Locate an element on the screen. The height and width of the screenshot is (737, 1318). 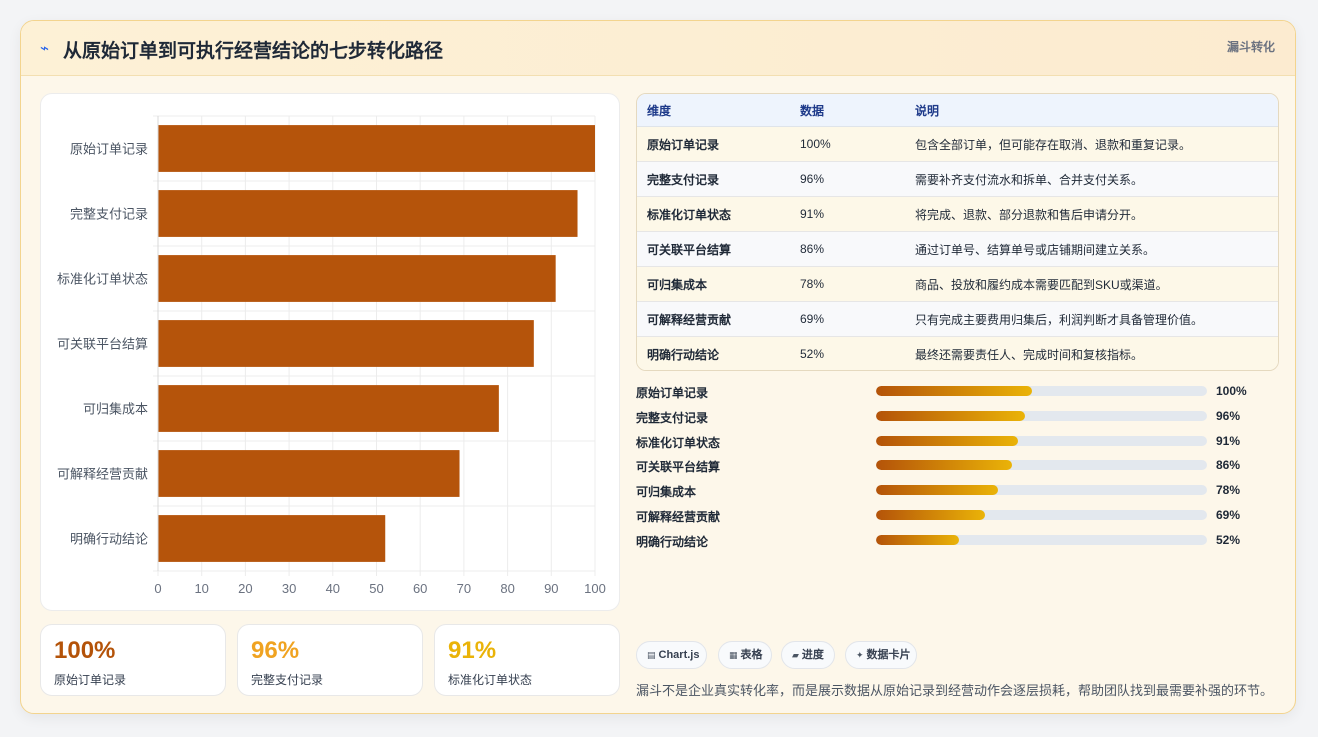
x-tick-label: 0 is located at coordinates (157, 588).